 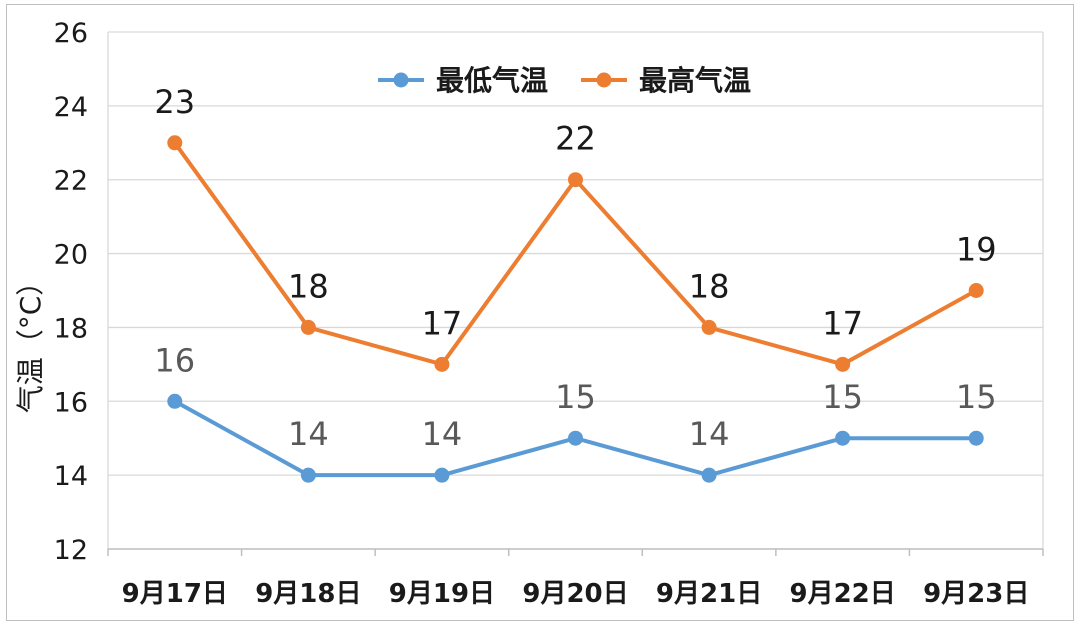 I want to click on x-tick-label: 9月23日, so click(x=976, y=594).